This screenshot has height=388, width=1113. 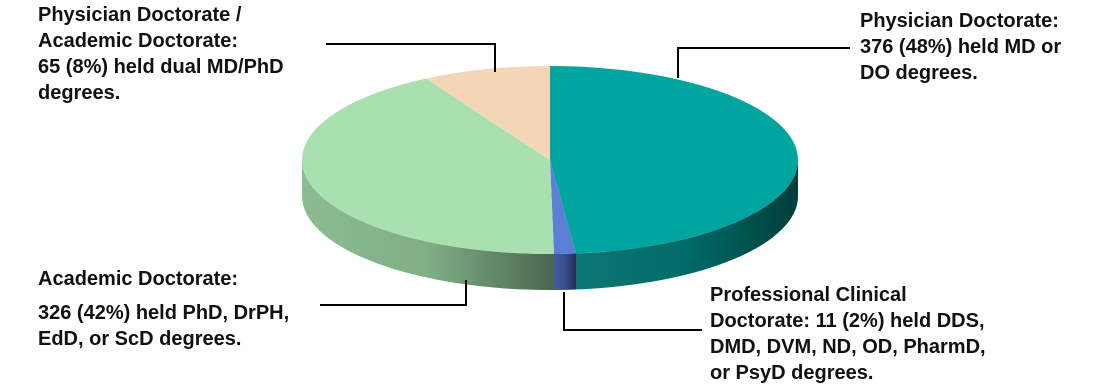 What do you see at coordinates (565, 271) in the screenshot?
I see `pie-side-shade-professional-clinical-doctorate` at bounding box center [565, 271].